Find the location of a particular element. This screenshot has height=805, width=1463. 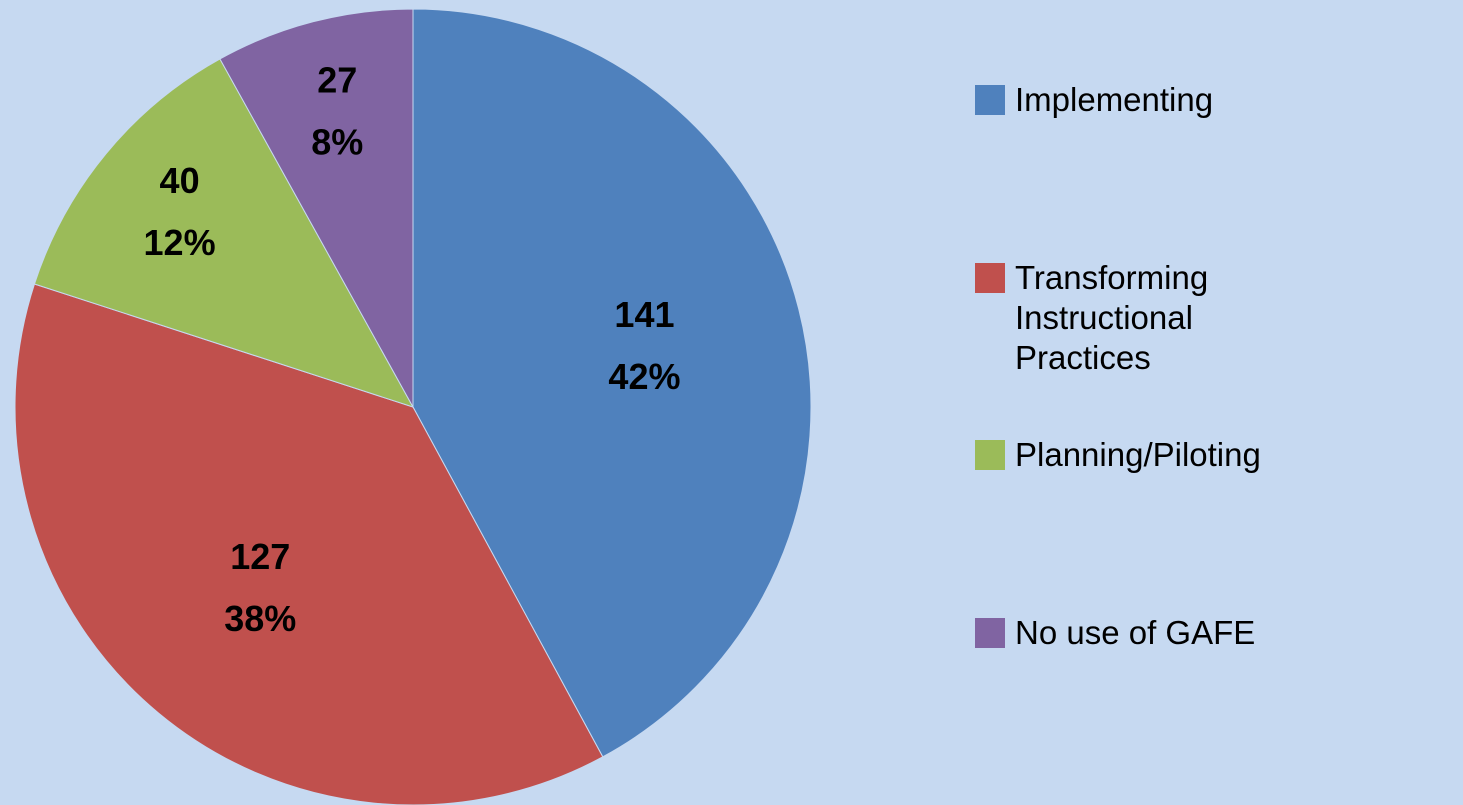

legend-label: No use of GAFE is located at coordinates (1135, 632).